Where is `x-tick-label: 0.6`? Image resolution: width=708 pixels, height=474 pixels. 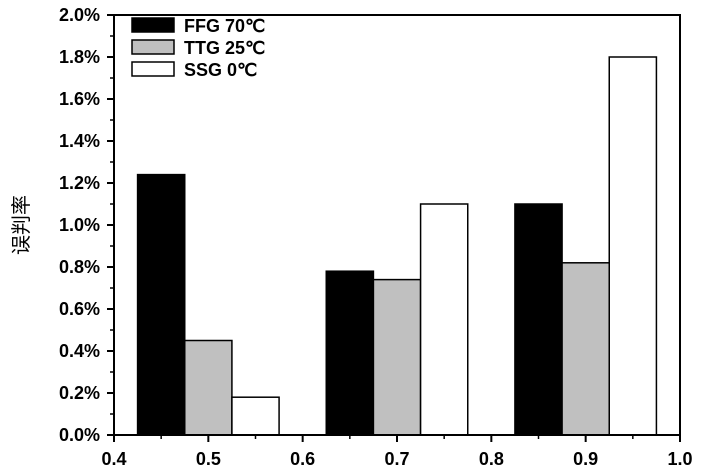
x-tick-label: 0.6 is located at coordinates (302, 459).